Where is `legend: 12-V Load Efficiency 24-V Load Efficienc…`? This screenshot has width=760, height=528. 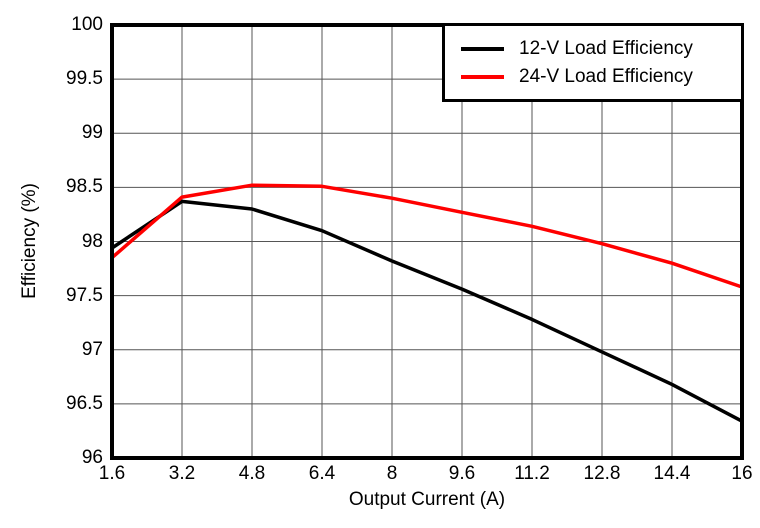 legend: 12-V Load Efficiency 24-V Load Efficienc… is located at coordinates (593, 62).